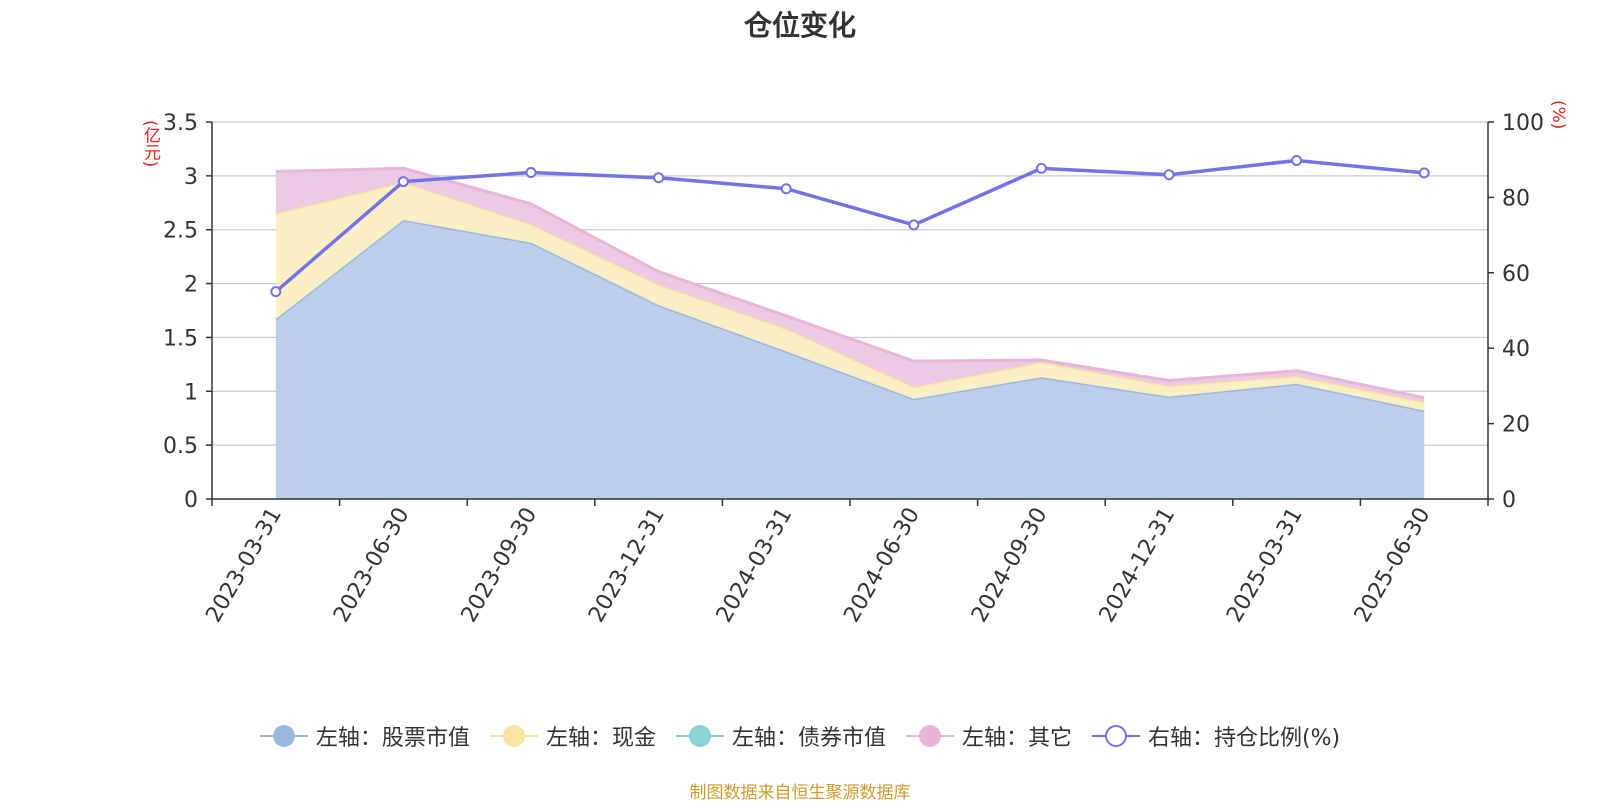  What do you see at coordinates (1393, 565) in the screenshot?
I see `x-axis-tick-label: 2025-06-30` at bounding box center [1393, 565].